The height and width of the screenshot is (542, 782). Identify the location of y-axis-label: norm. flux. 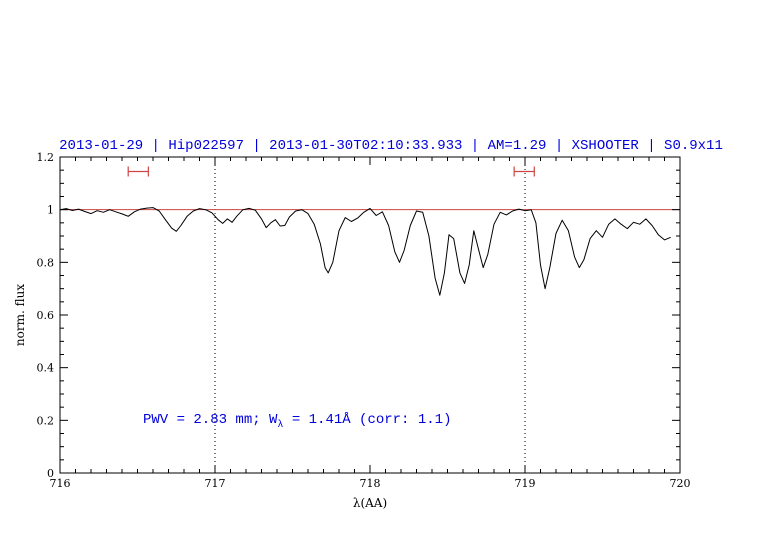
(20, 315).